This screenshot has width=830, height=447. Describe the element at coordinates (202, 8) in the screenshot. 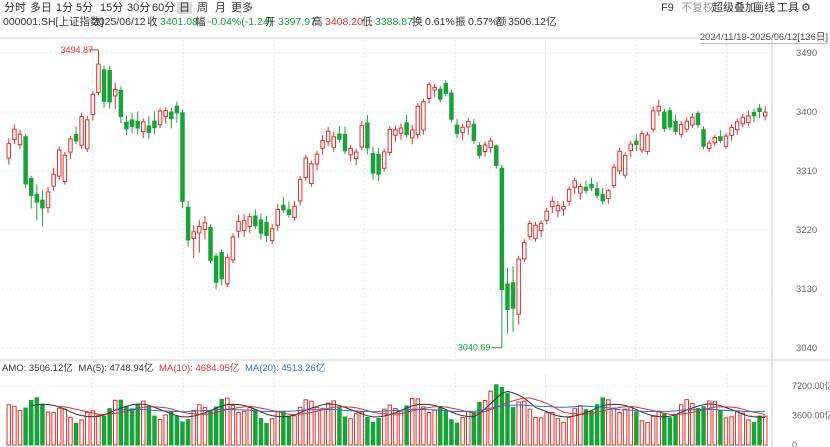

I see `period-tab-8: 周` at that location.